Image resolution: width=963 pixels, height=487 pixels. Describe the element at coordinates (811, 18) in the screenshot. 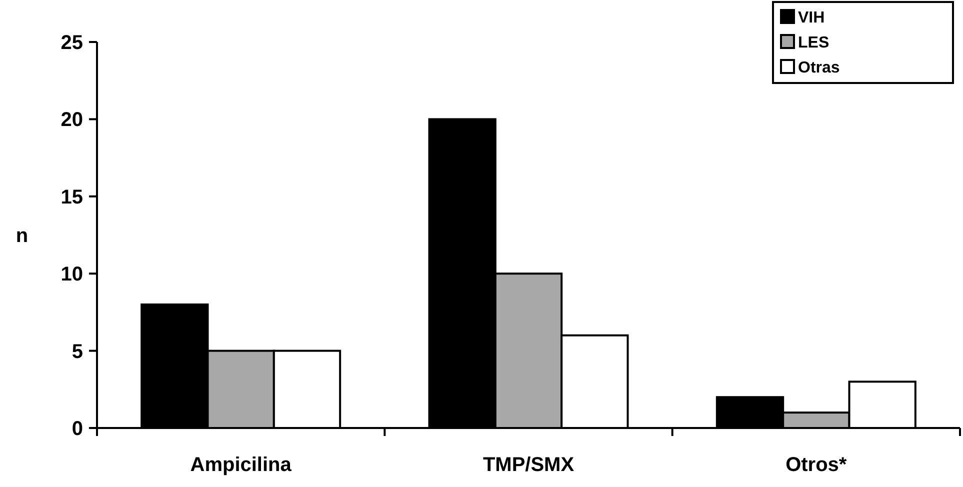

I see `legend-label: VIH` at that location.